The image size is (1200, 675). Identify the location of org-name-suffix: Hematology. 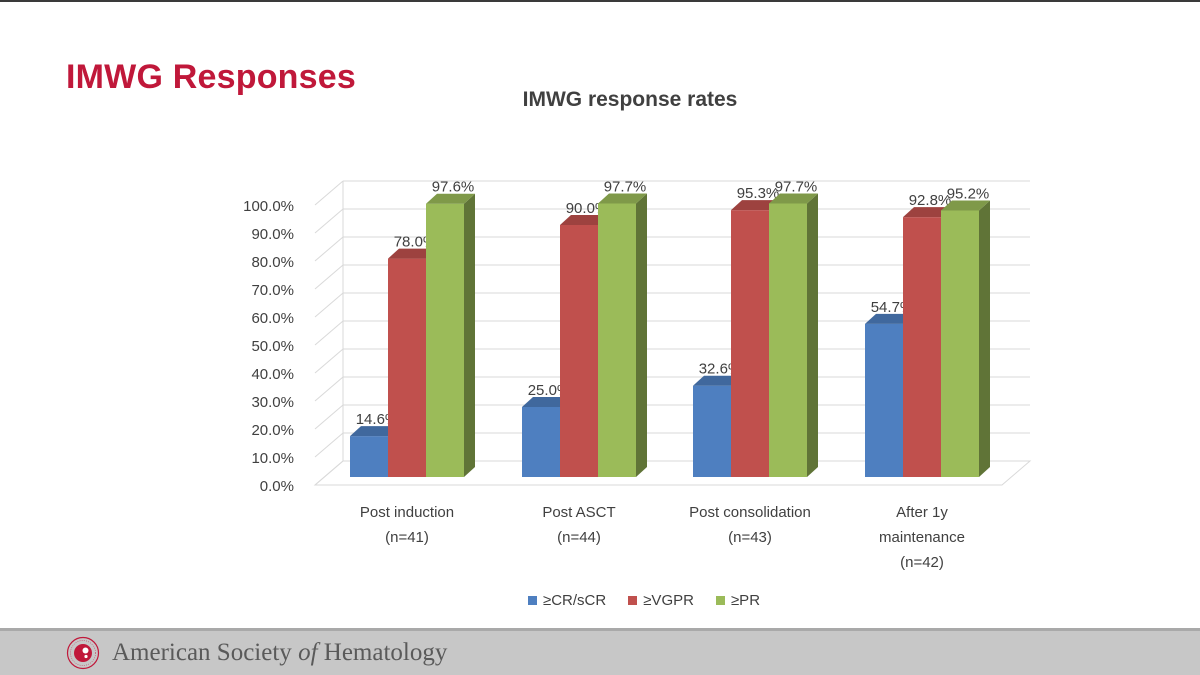
(382, 652).